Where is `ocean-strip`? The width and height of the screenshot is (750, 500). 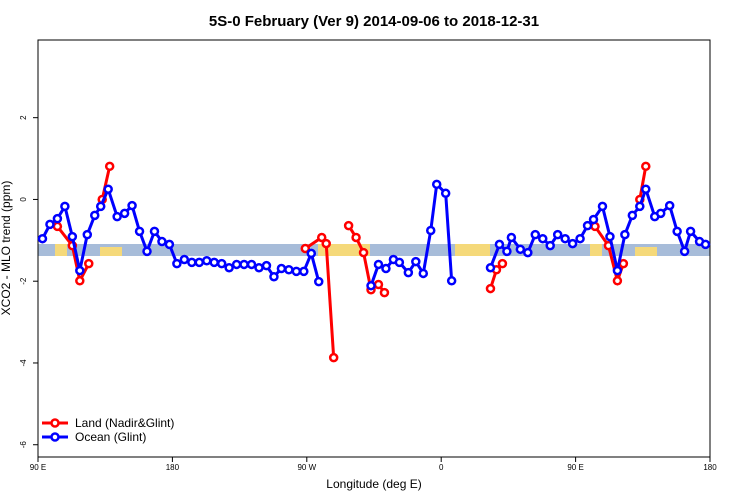 ocean-strip is located at coordinates (374, 250).